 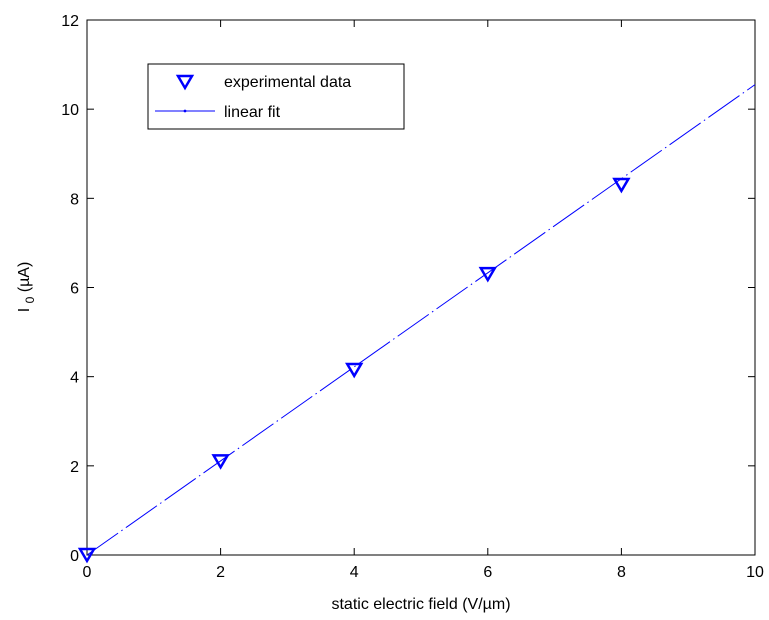 I want to click on legend-label-linear-fit: linear fit, so click(x=252, y=112).